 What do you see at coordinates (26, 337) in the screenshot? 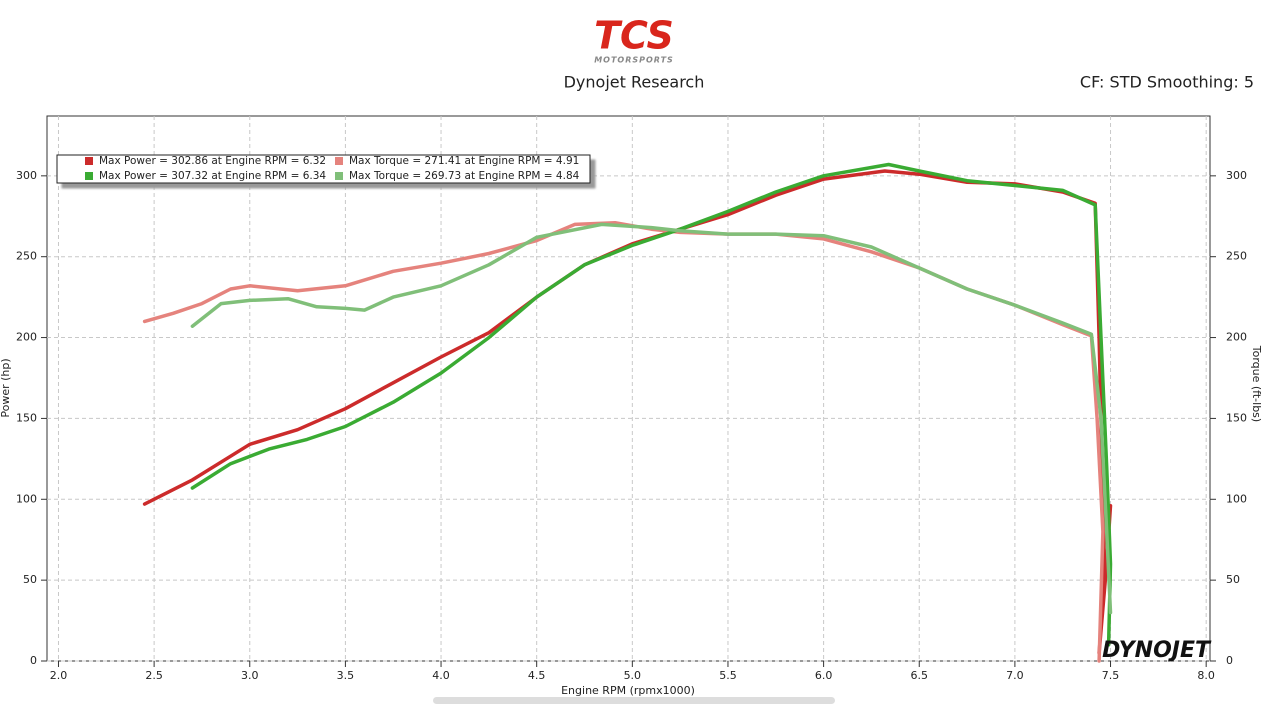
I see `y-tick-label: 200` at bounding box center [26, 337].